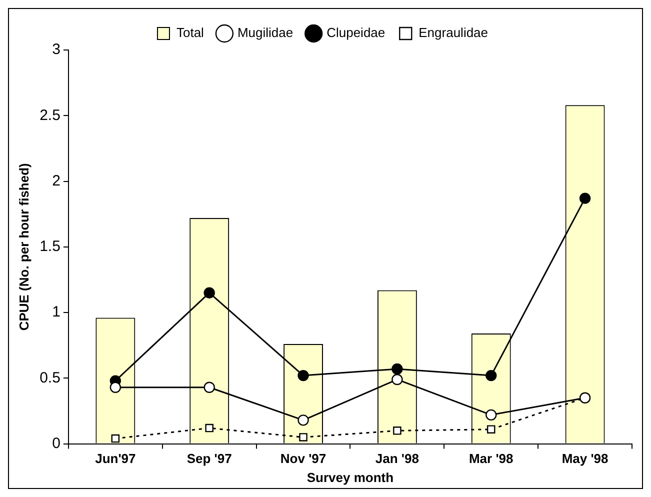 This screenshot has height=497, width=651. Describe the element at coordinates (56, 49) in the screenshot. I see `y-tick-label: 3` at that location.